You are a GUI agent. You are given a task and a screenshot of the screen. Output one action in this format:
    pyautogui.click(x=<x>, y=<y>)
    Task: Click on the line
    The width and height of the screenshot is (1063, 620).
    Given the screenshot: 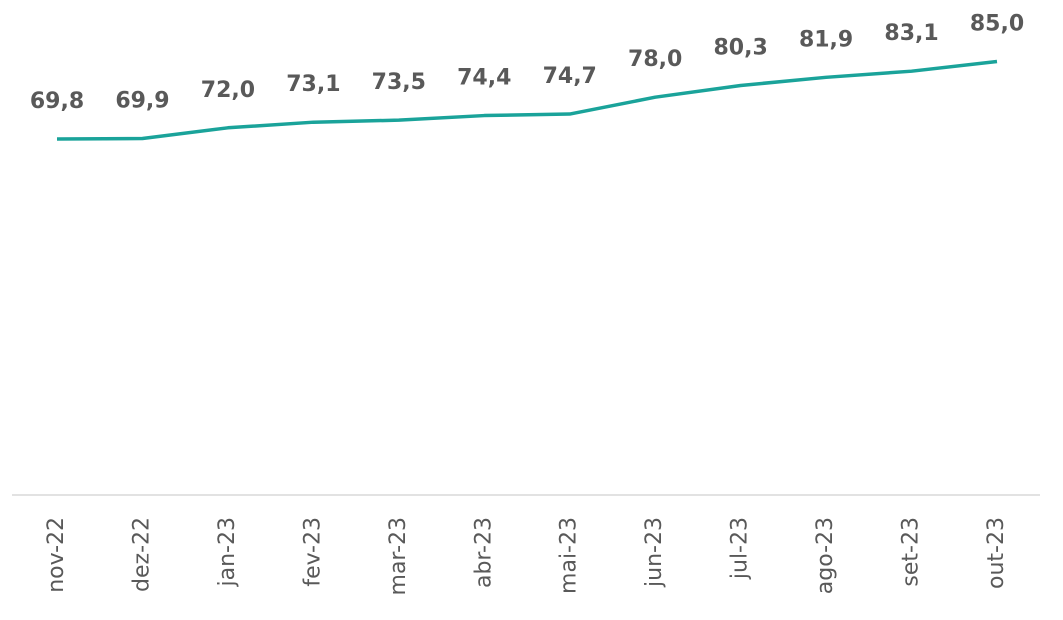 What is the action you would take?
    pyautogui.click(x=527, y=100)
    